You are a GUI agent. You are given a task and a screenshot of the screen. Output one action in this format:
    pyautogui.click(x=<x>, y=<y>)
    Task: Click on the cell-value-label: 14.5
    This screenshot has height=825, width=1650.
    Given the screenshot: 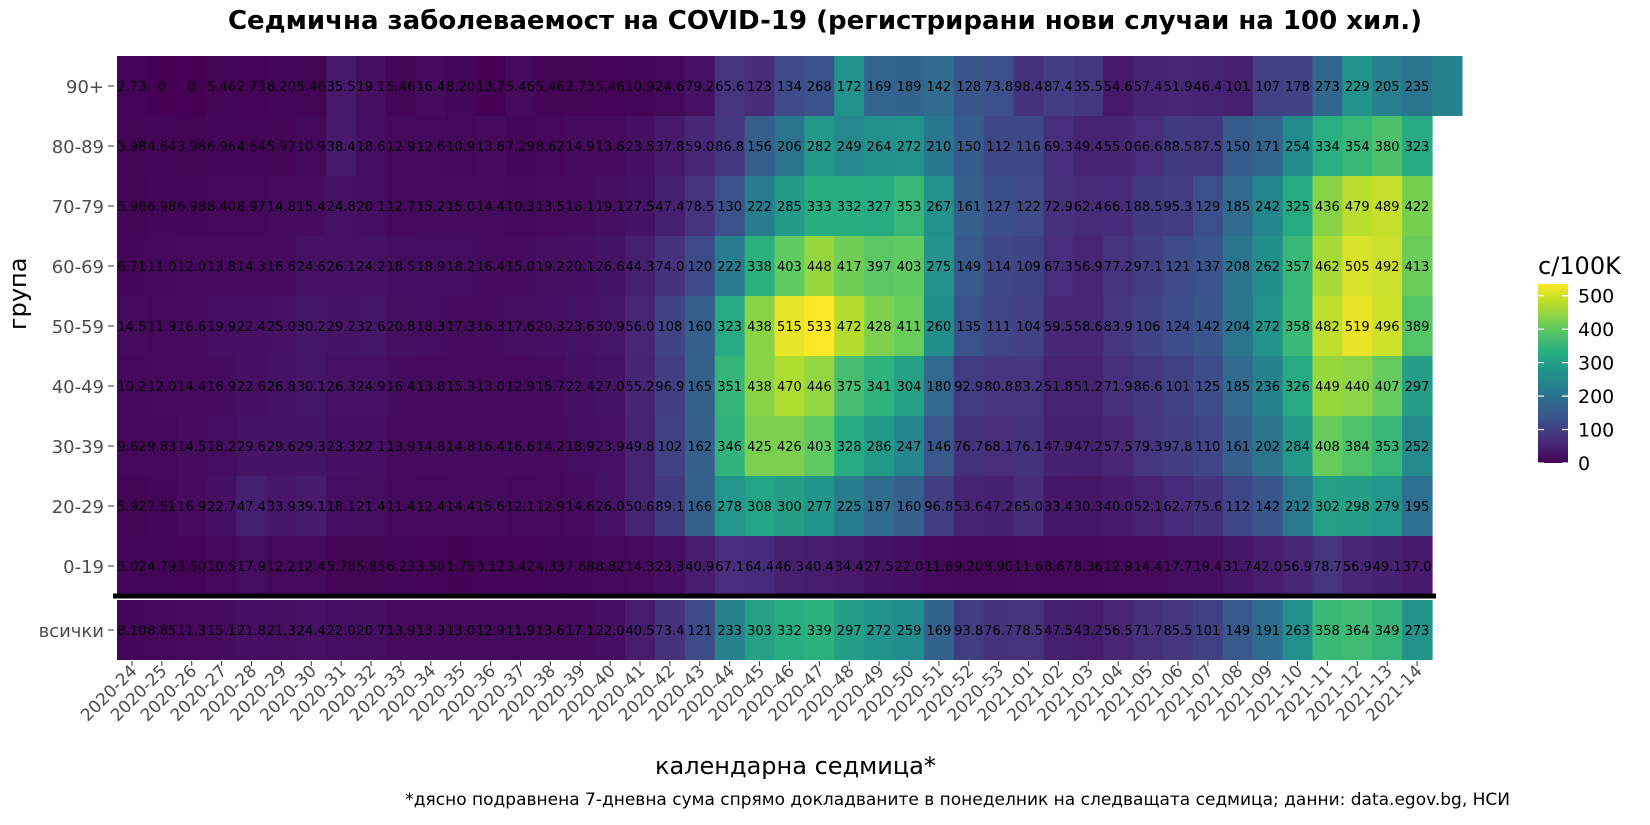 What is the action you would take?
    pyautogui.click(x=191, y=447)
    